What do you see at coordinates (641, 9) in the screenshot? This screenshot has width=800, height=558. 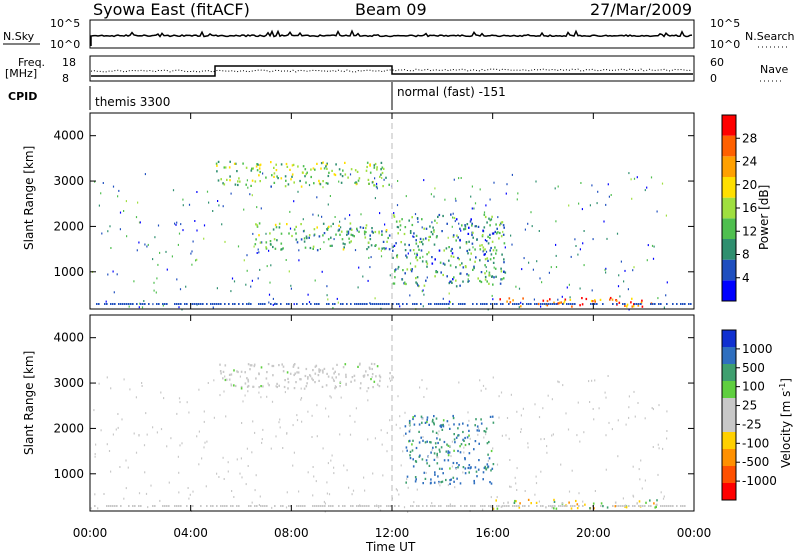 I see `date-label: 27/Mar/2009` at bounding box center [641, 9].